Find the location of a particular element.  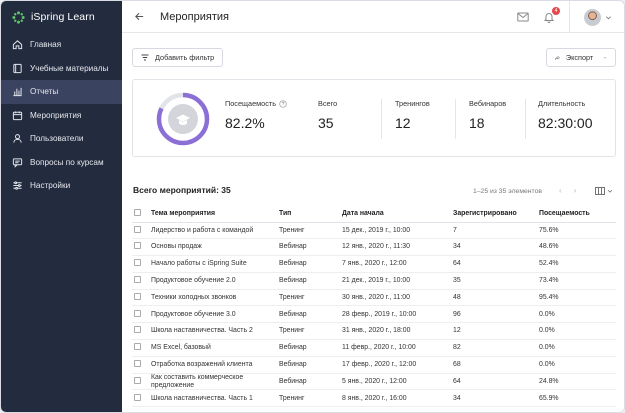

sidebar-item-settings: Настройки is located at coordinates (61, 186).